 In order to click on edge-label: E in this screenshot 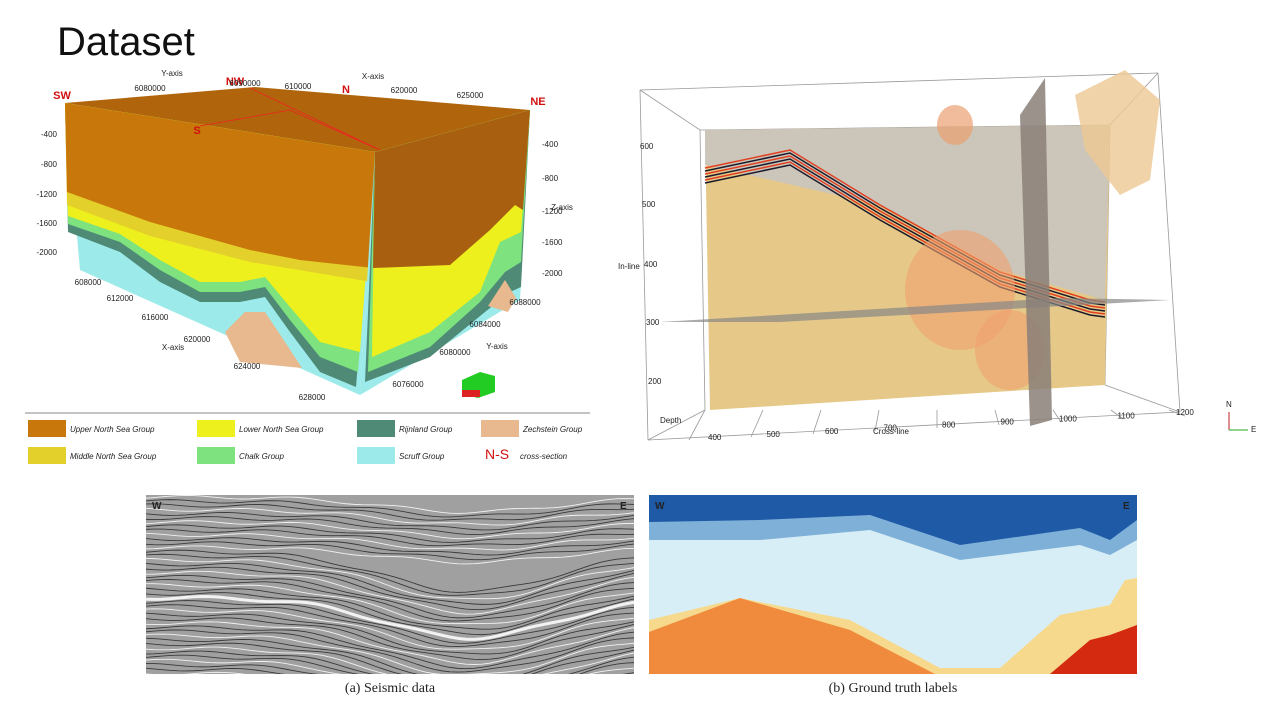, I will do `click(623, 506)`.